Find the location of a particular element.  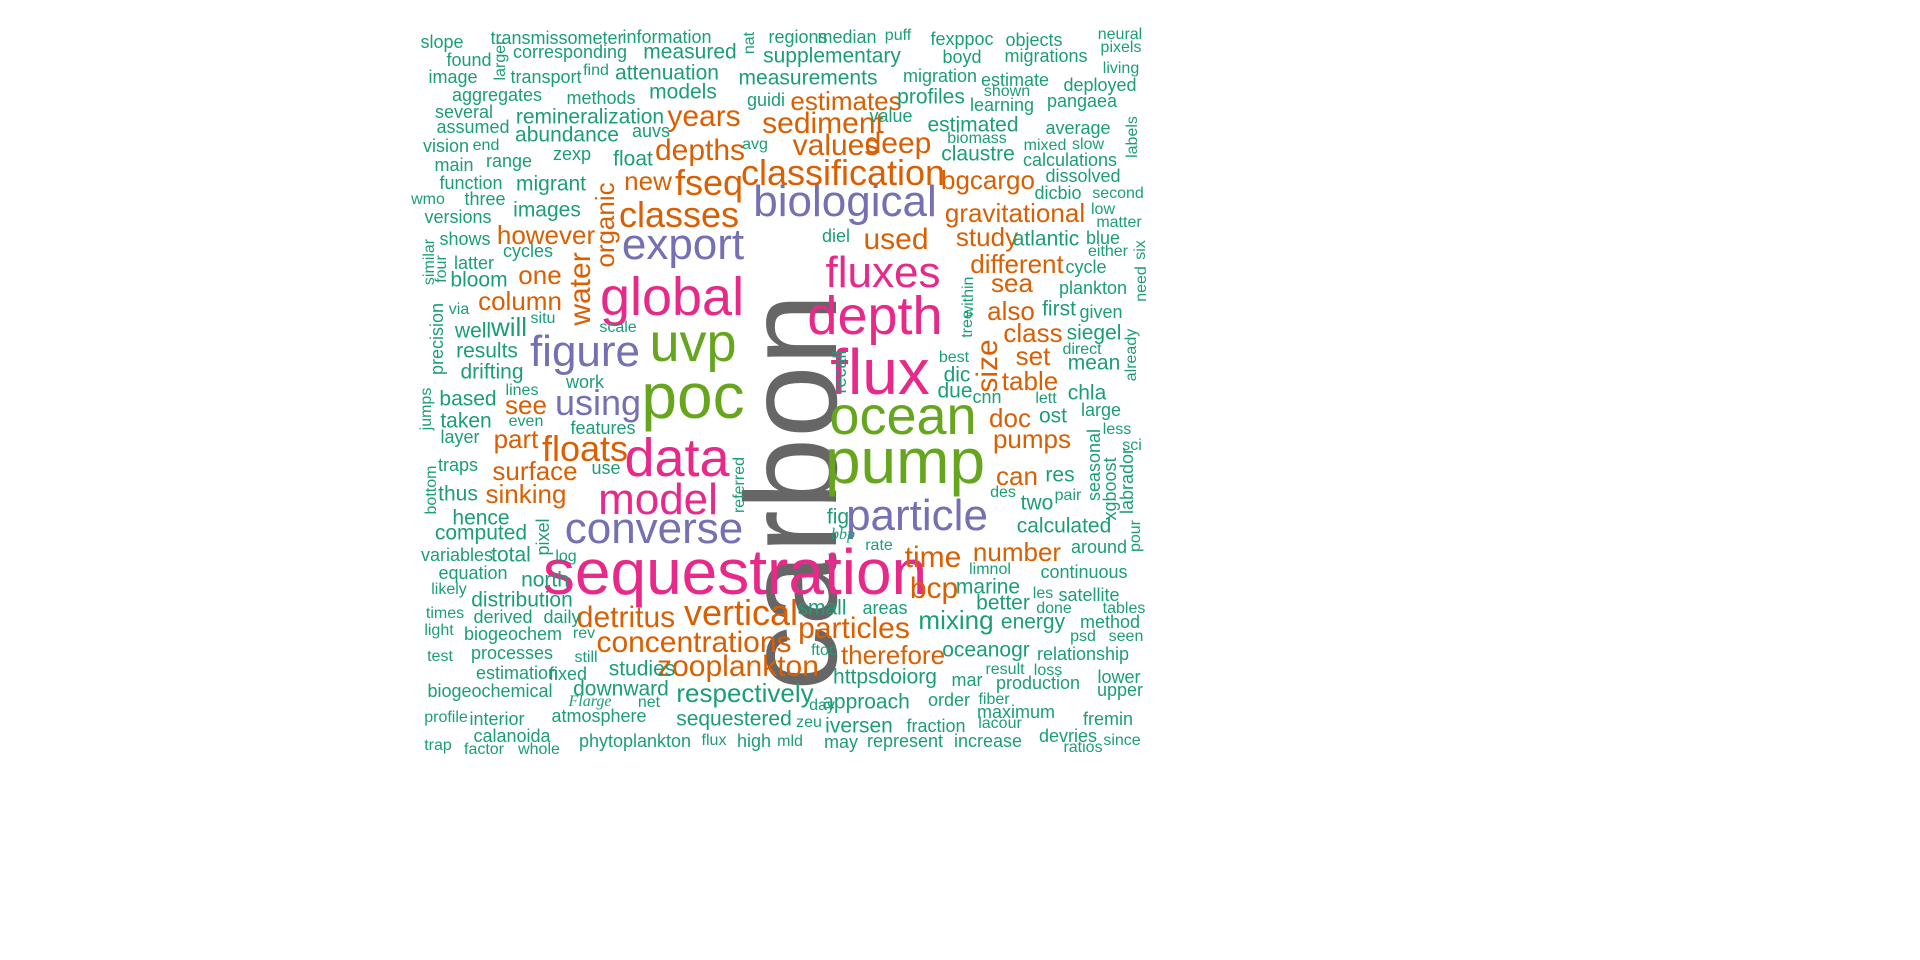

word-represent: represent is located at coordinates (905, 741).